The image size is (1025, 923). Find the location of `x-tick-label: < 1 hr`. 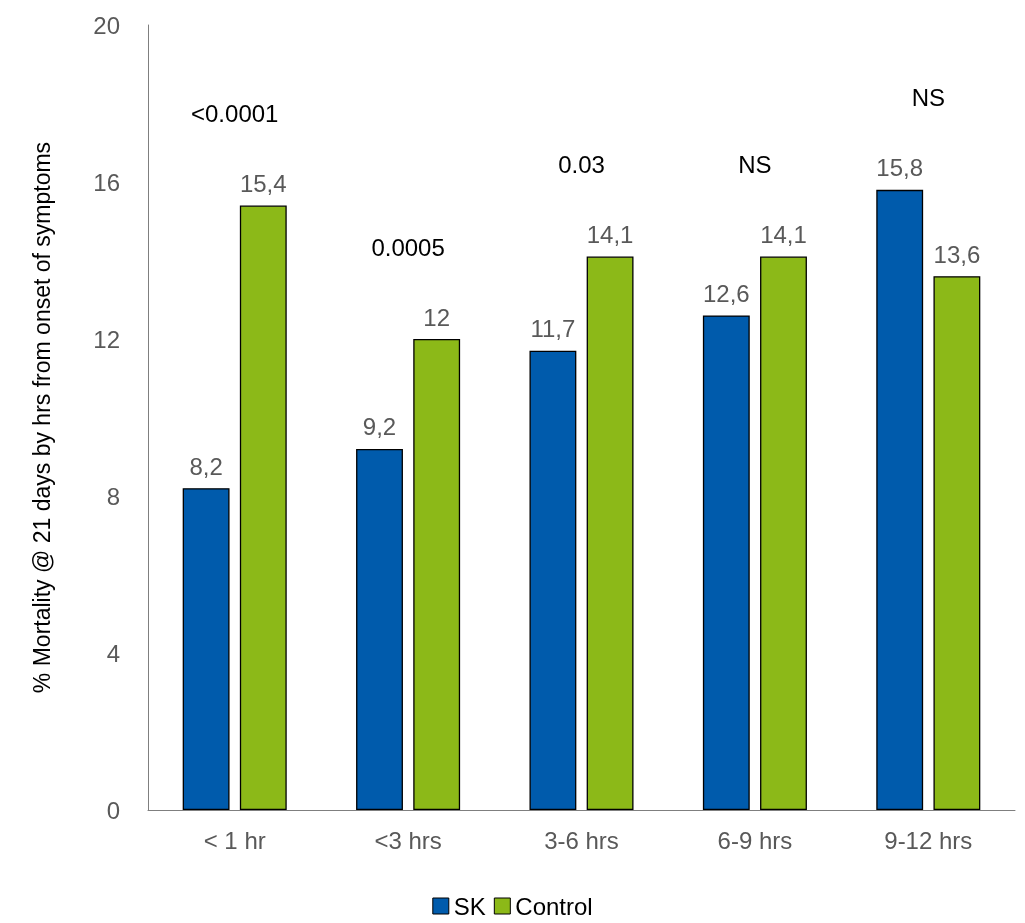

x-tick-label: < 1 hr is located at coordinates (234, 840).